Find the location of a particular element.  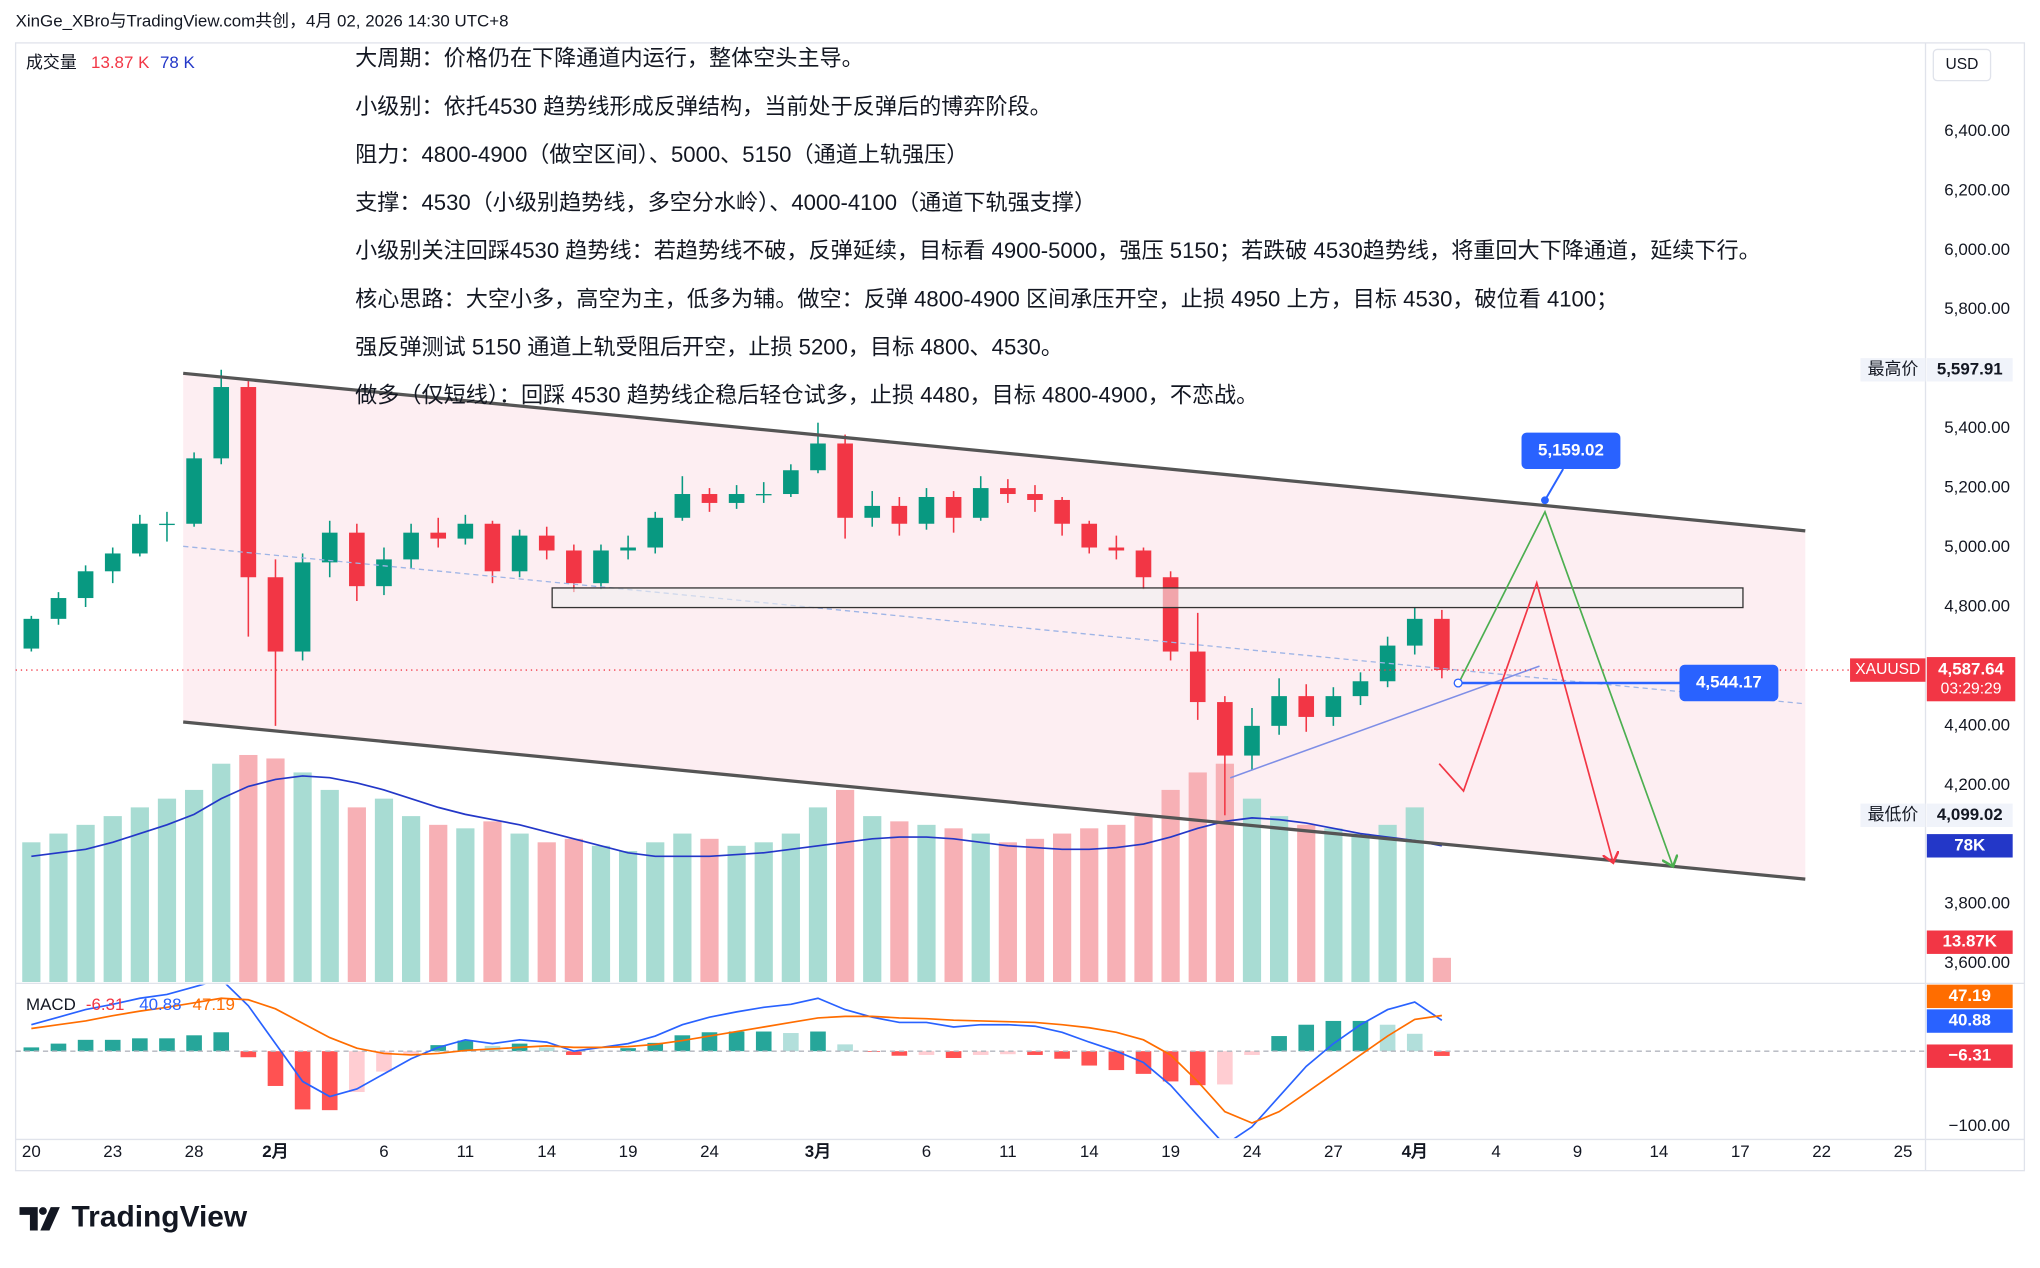

y-tick-label: 5,200.00 is located at coordinates (1977, 487).